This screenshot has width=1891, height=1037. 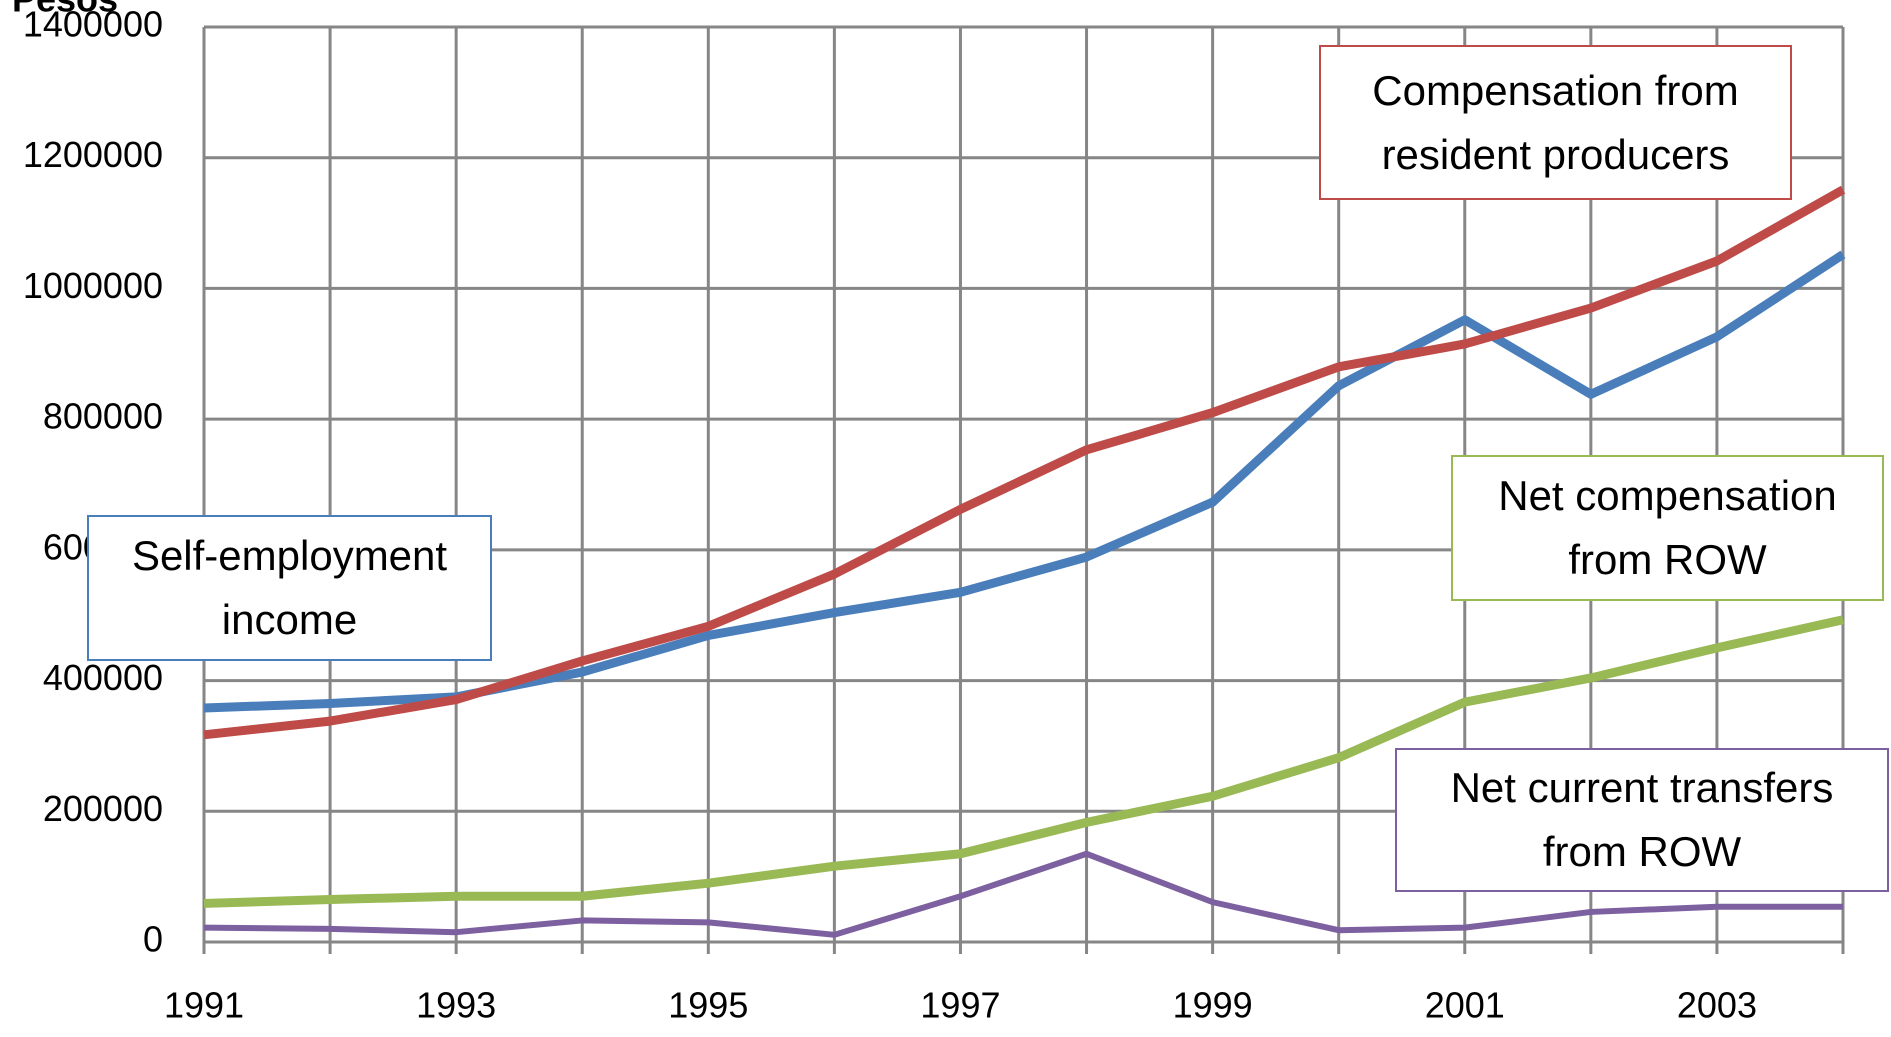 What do you see at coordinates (93, 154) in the screenshot?
I see `y-tick-label: 1200000` at bounding box center [93, 154].